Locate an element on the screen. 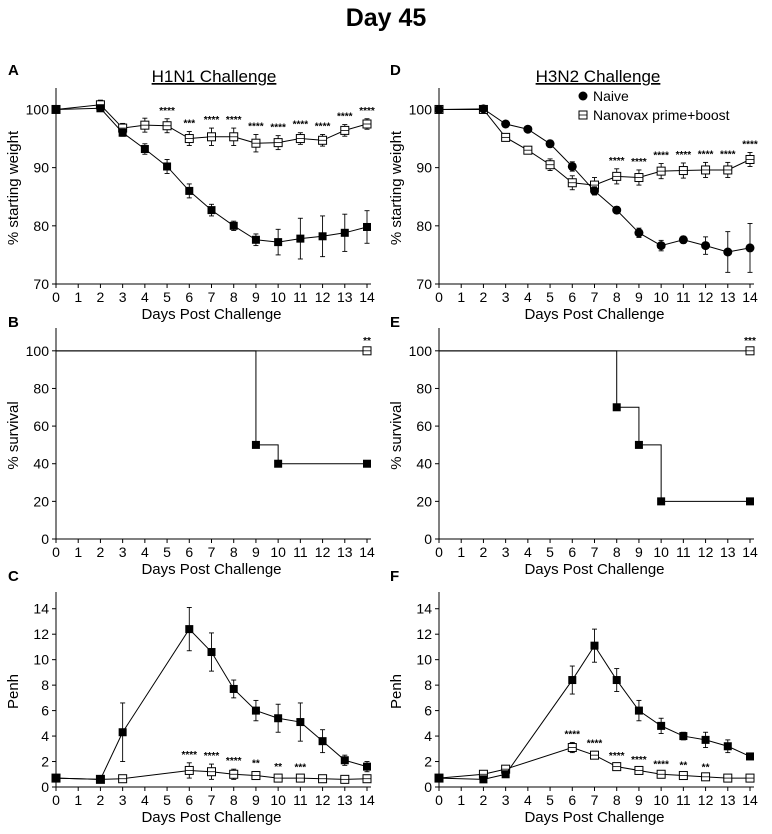 The image size is (772, 834). x-tick-label: 11 is located at coordinates (300, 800).